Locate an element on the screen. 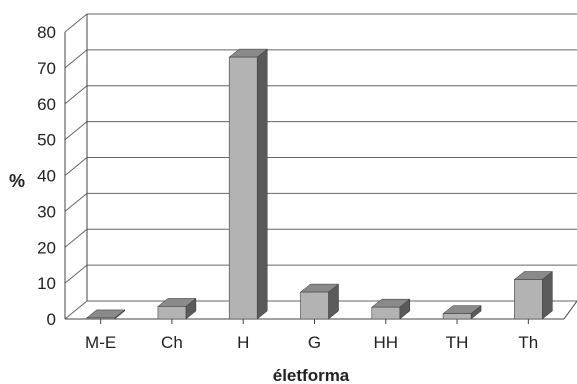 The height and width of the screenshot is (384, 577). x-tick-label: H is located at coordinates (243, 342).